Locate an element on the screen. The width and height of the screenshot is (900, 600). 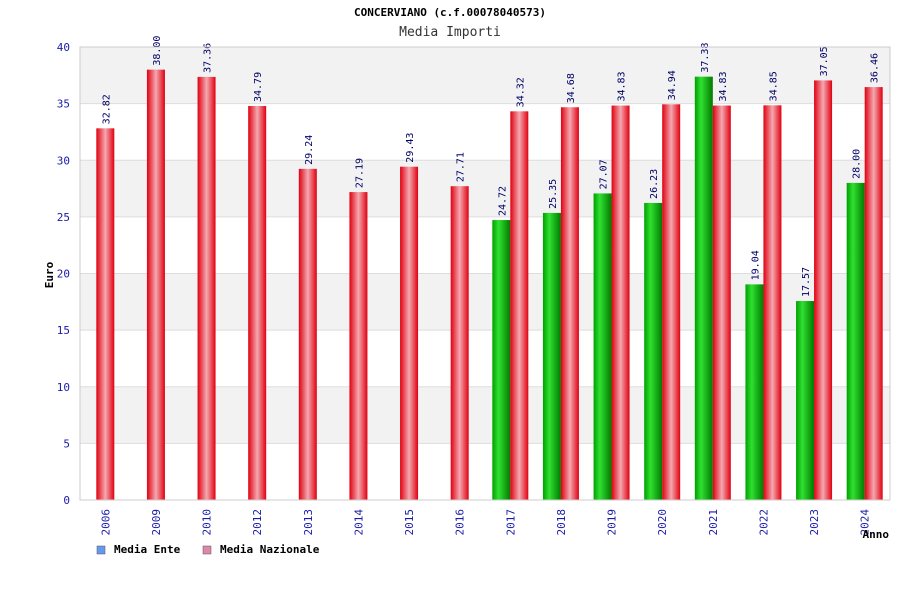
data-label-media-nazionale: 29.43 is located at coordinates (410, 148).